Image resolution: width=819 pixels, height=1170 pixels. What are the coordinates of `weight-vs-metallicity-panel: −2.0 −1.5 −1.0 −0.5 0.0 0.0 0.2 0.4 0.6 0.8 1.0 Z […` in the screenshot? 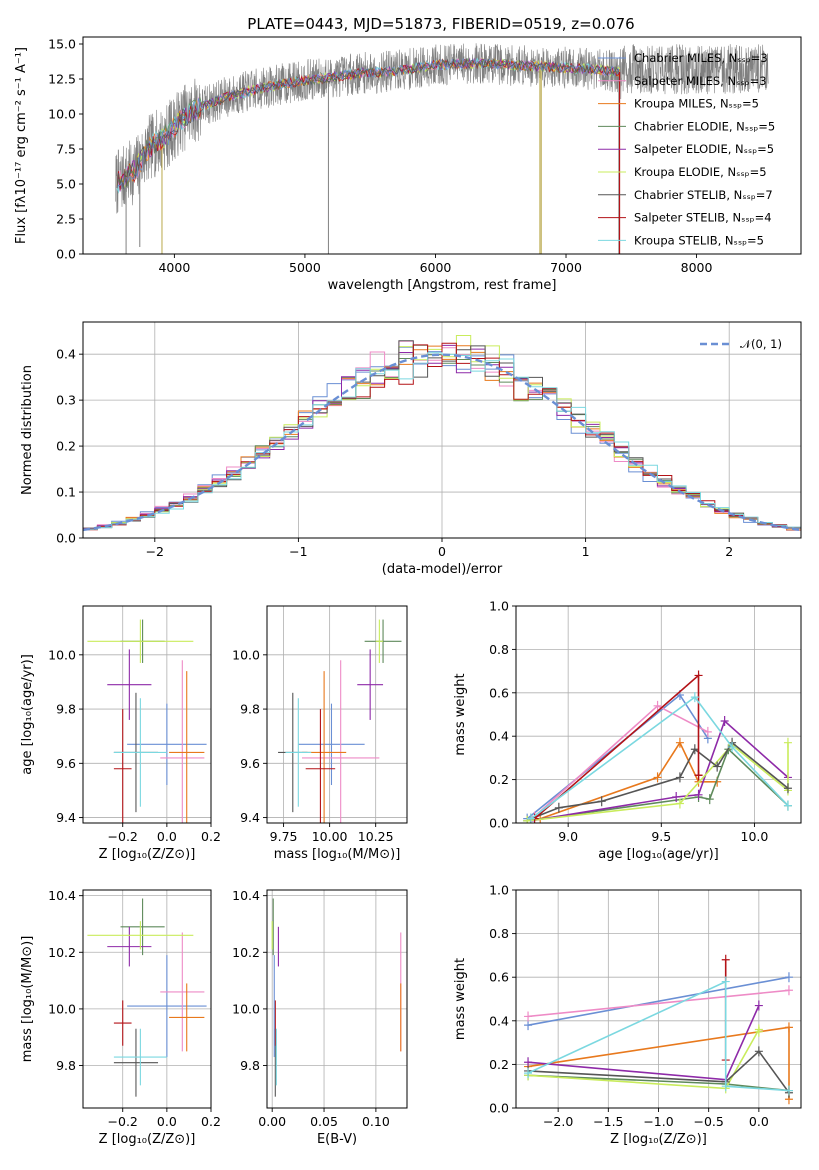 It's located at (627, 1015).